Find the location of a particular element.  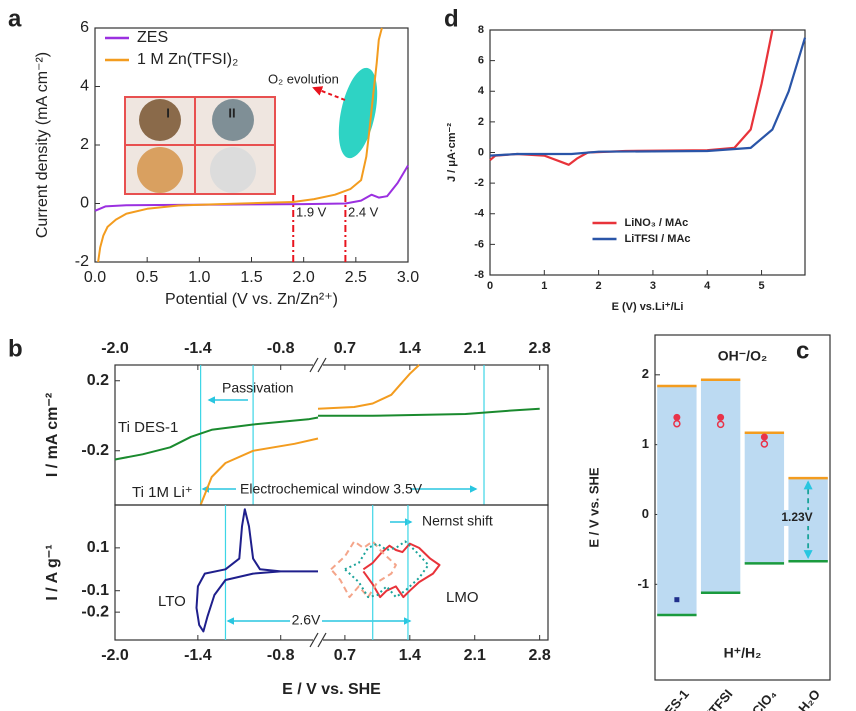

annotation: 1.9 V is located at coordinates (311, 211).